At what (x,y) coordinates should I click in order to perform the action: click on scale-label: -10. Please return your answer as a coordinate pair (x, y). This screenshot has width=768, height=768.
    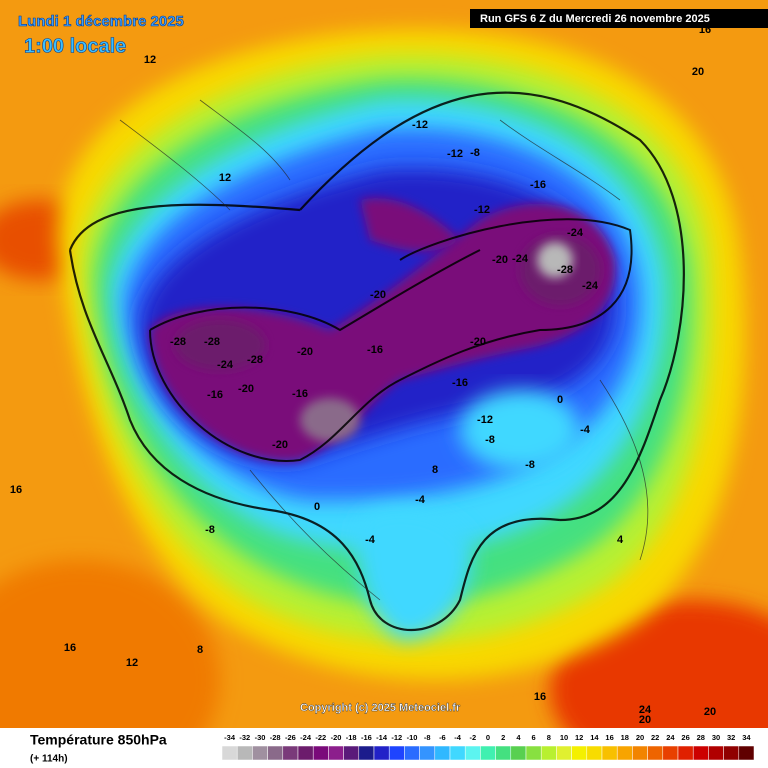
    Looking at the image, I should click on (412, 737).